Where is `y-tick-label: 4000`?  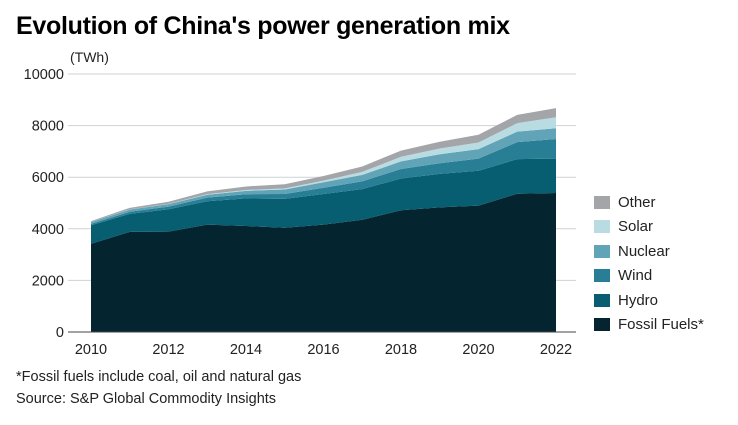
y-tick-label: 4000 is located at coordinates (48, 230).